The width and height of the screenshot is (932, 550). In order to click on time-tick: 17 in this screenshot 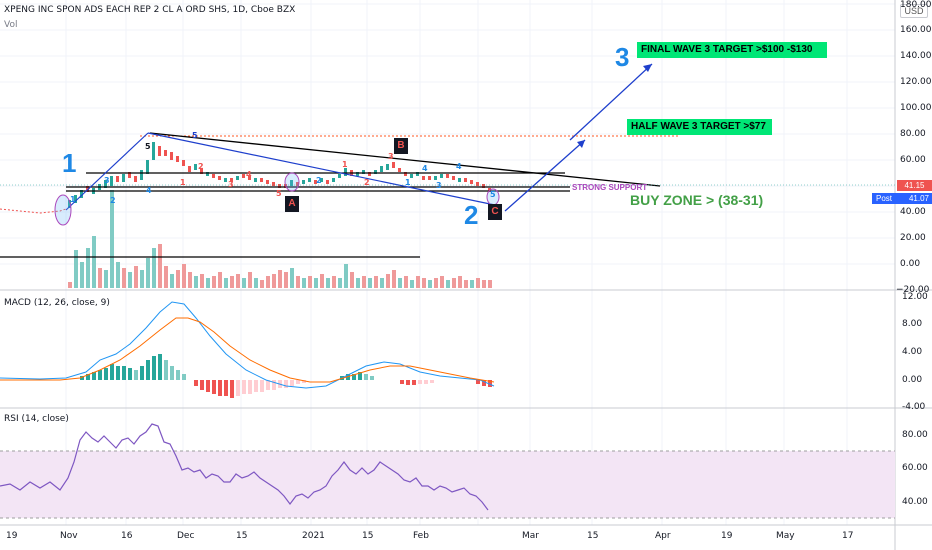, I will do `click(848, 536)`.